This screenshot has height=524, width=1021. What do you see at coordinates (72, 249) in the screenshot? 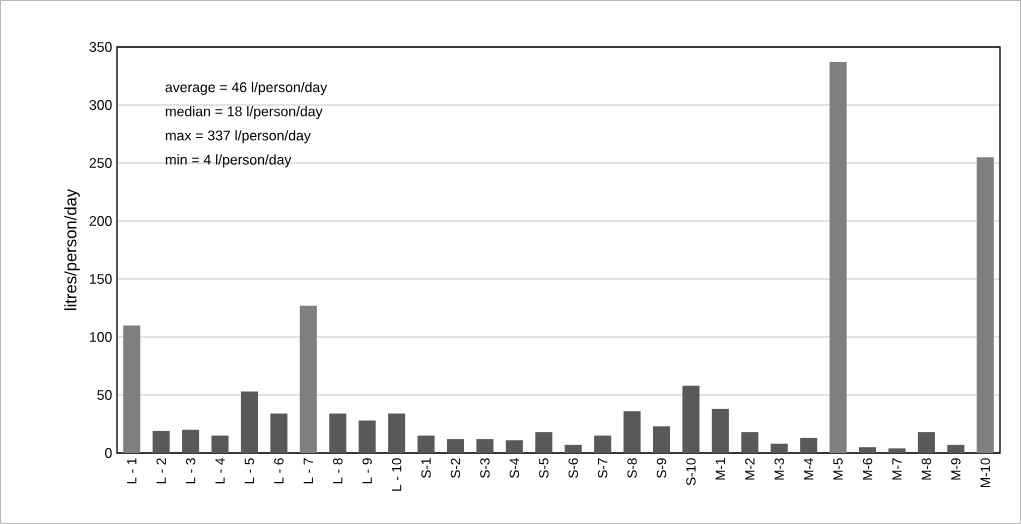
I see `y-axis-title: litres/person/day` at bounding box center [72, 249].